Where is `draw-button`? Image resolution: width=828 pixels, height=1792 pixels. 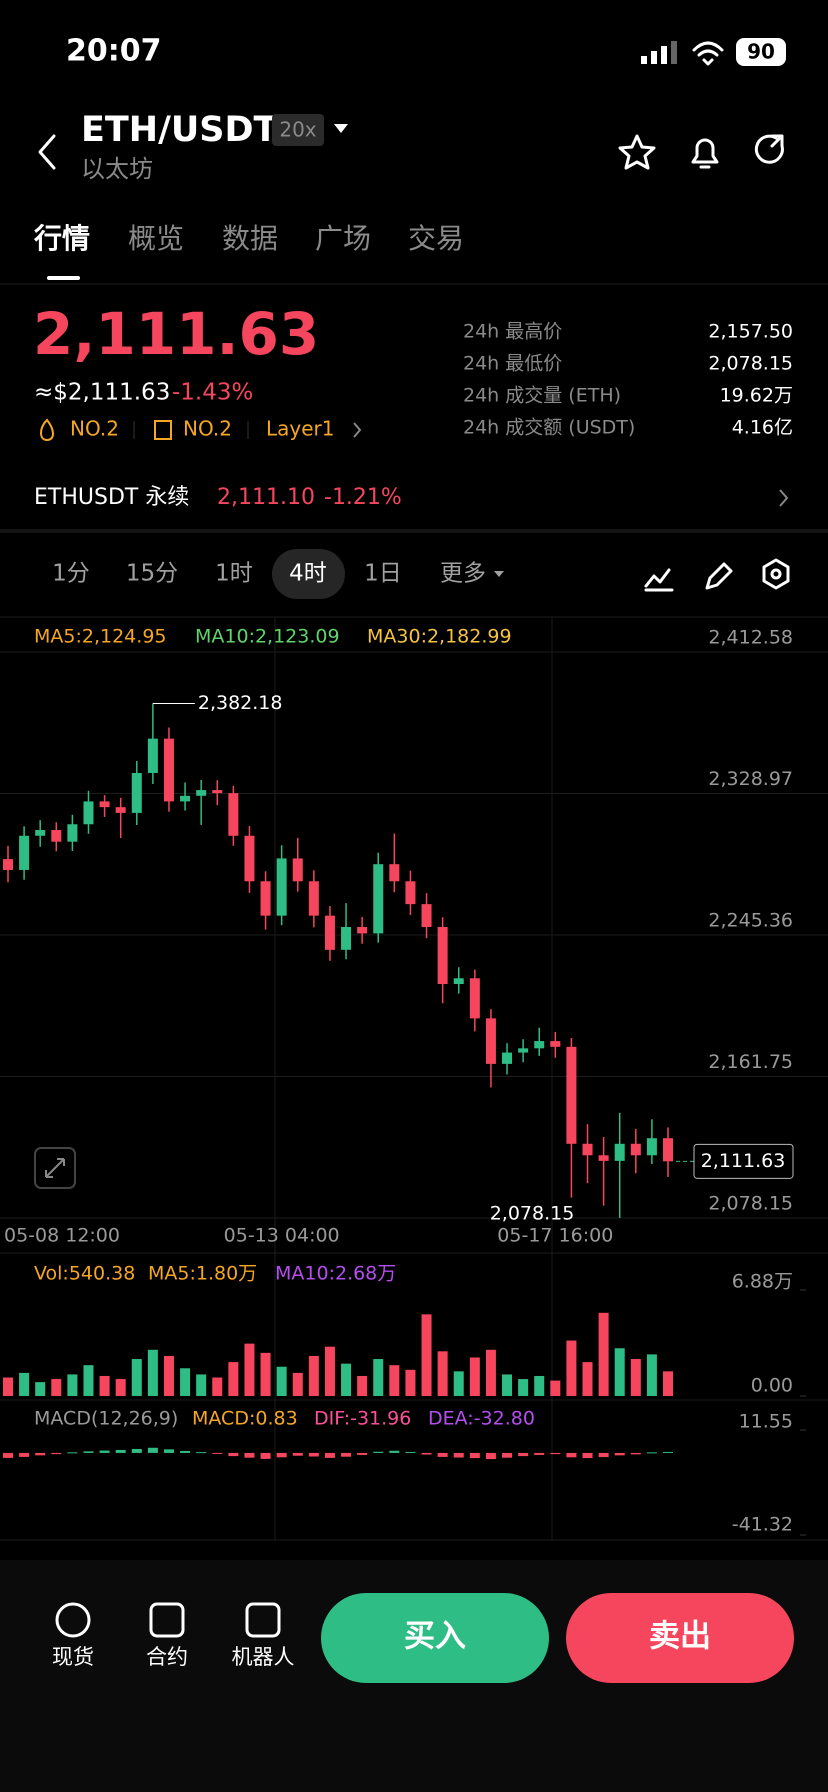
draw-button is located at coordinates (719, 576).